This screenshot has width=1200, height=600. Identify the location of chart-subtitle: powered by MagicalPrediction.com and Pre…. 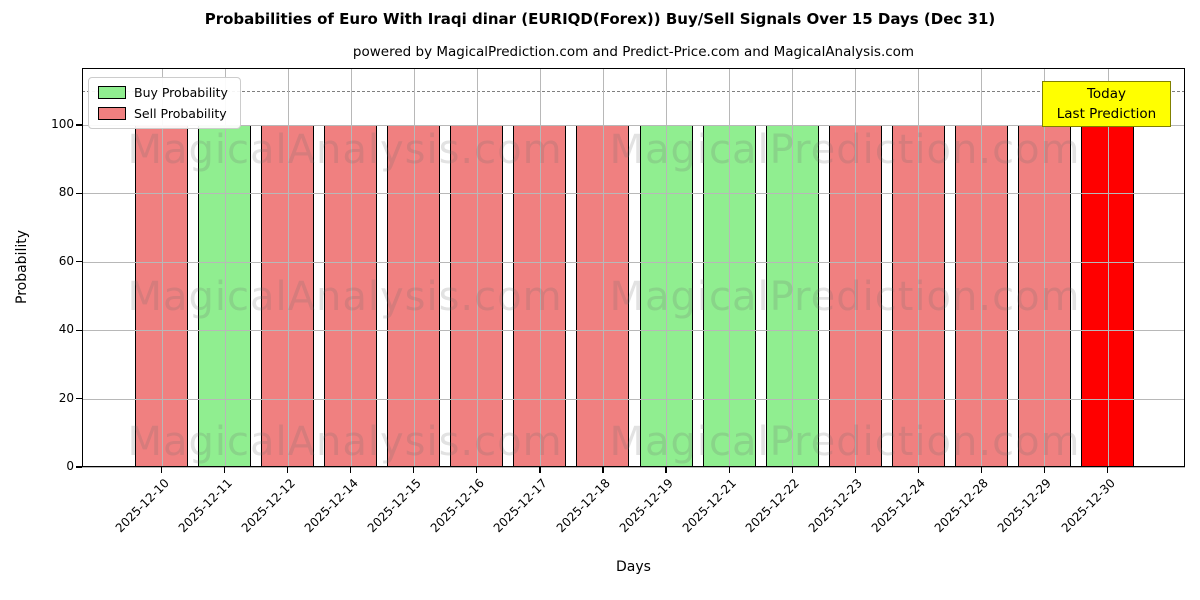
(633, 52).